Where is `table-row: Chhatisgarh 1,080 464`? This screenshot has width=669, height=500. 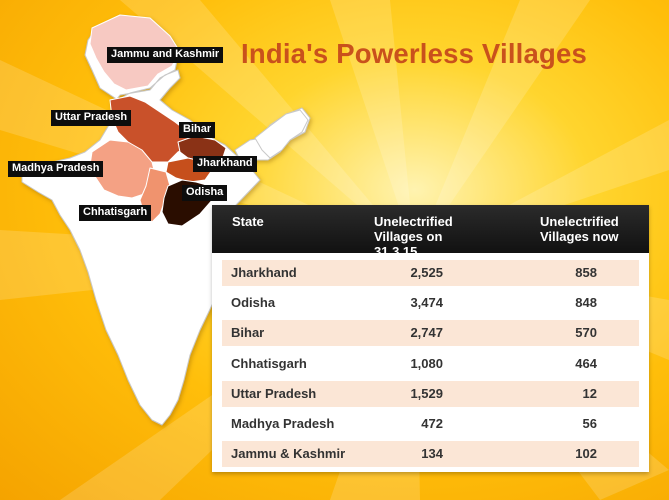 table-row: Chhatisgarh 1,080 464 is located at coordinates (430, 364).